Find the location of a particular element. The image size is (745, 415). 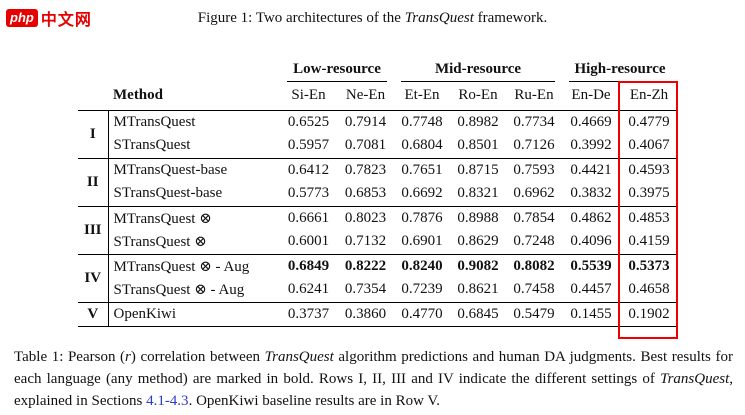

method-cell: MTransQuest-base is located at coordinates (194, 169).